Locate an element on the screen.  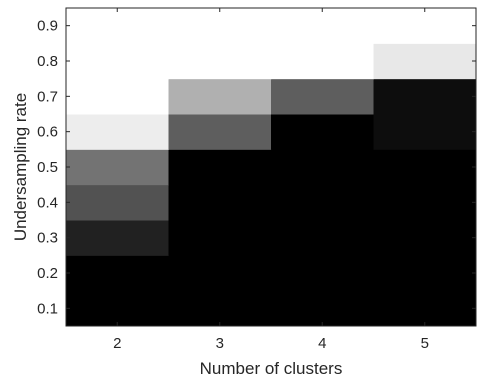
y-tick-label: 0.8 is located at coordinates (47, 61).